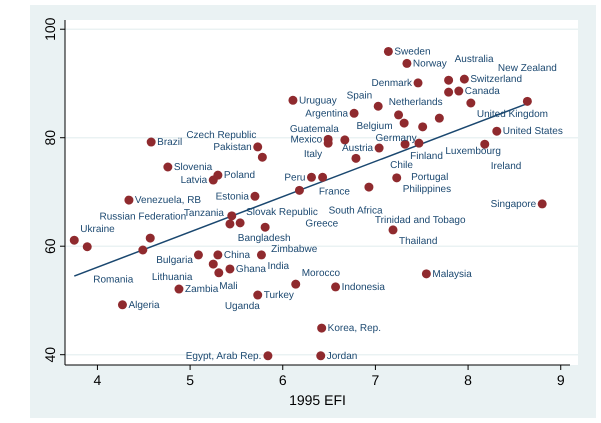 The width and height of the screenshot is (601, 423). I want to click on annotation: Uganda, so click(242, 306).